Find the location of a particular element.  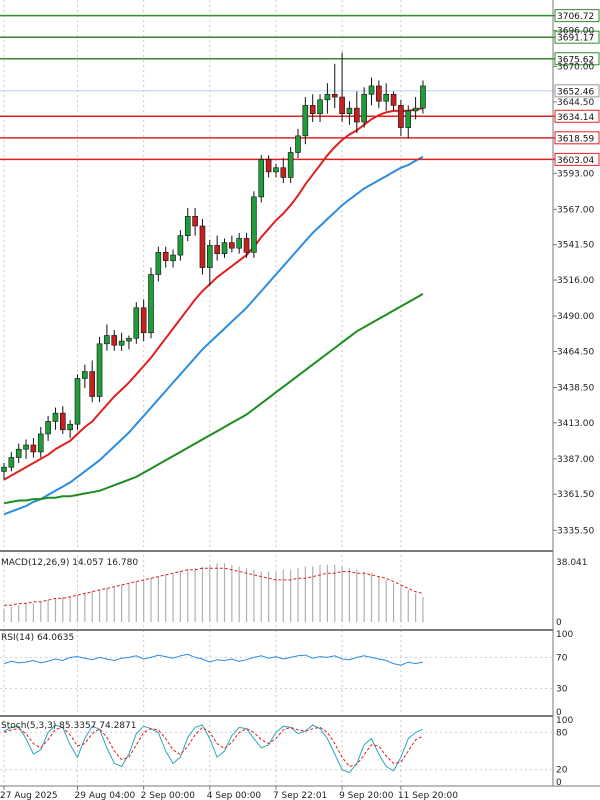

rsi-tick-label: 0 is located at coordinates (559, 713).